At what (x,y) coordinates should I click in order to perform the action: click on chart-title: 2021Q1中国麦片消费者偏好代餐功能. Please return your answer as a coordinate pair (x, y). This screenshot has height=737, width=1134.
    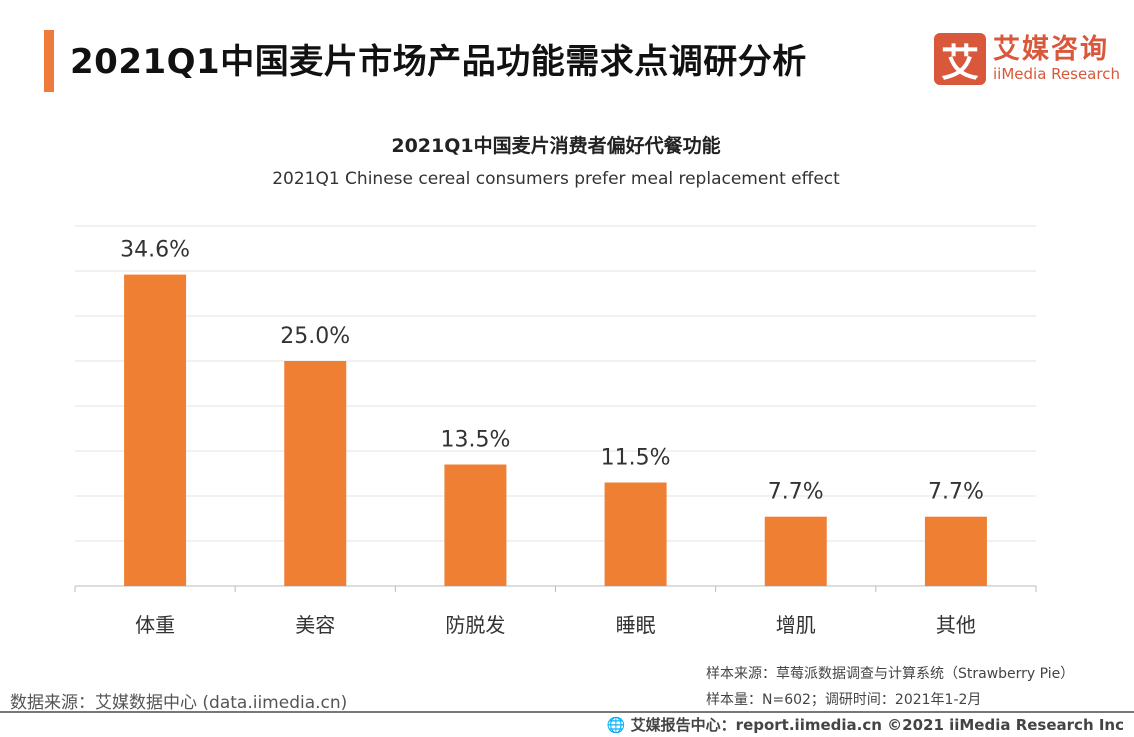
    Looking at the image, I should click on (556, 146).